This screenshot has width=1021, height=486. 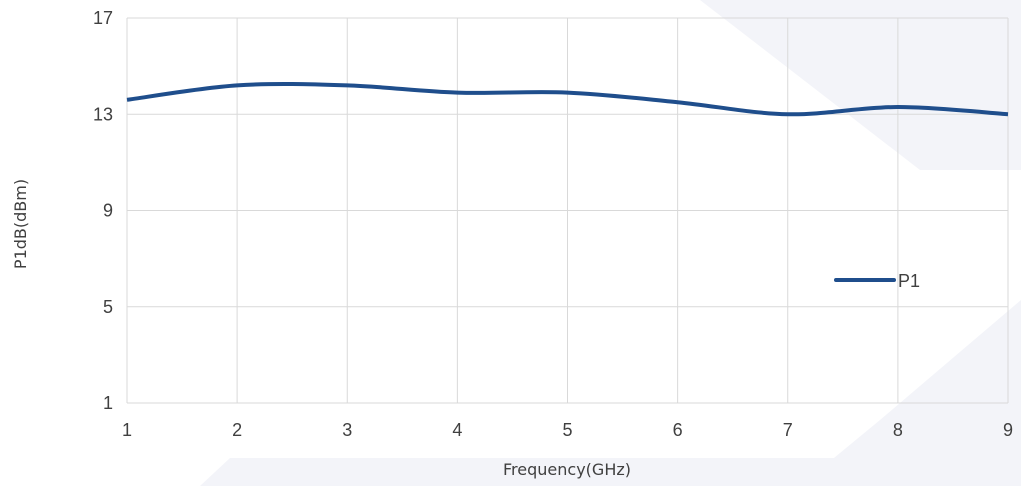 What do you see at coordinates (898, 430) in the screenshot?
I see `x-tick-label: 8` at bounding box center [898, 430].